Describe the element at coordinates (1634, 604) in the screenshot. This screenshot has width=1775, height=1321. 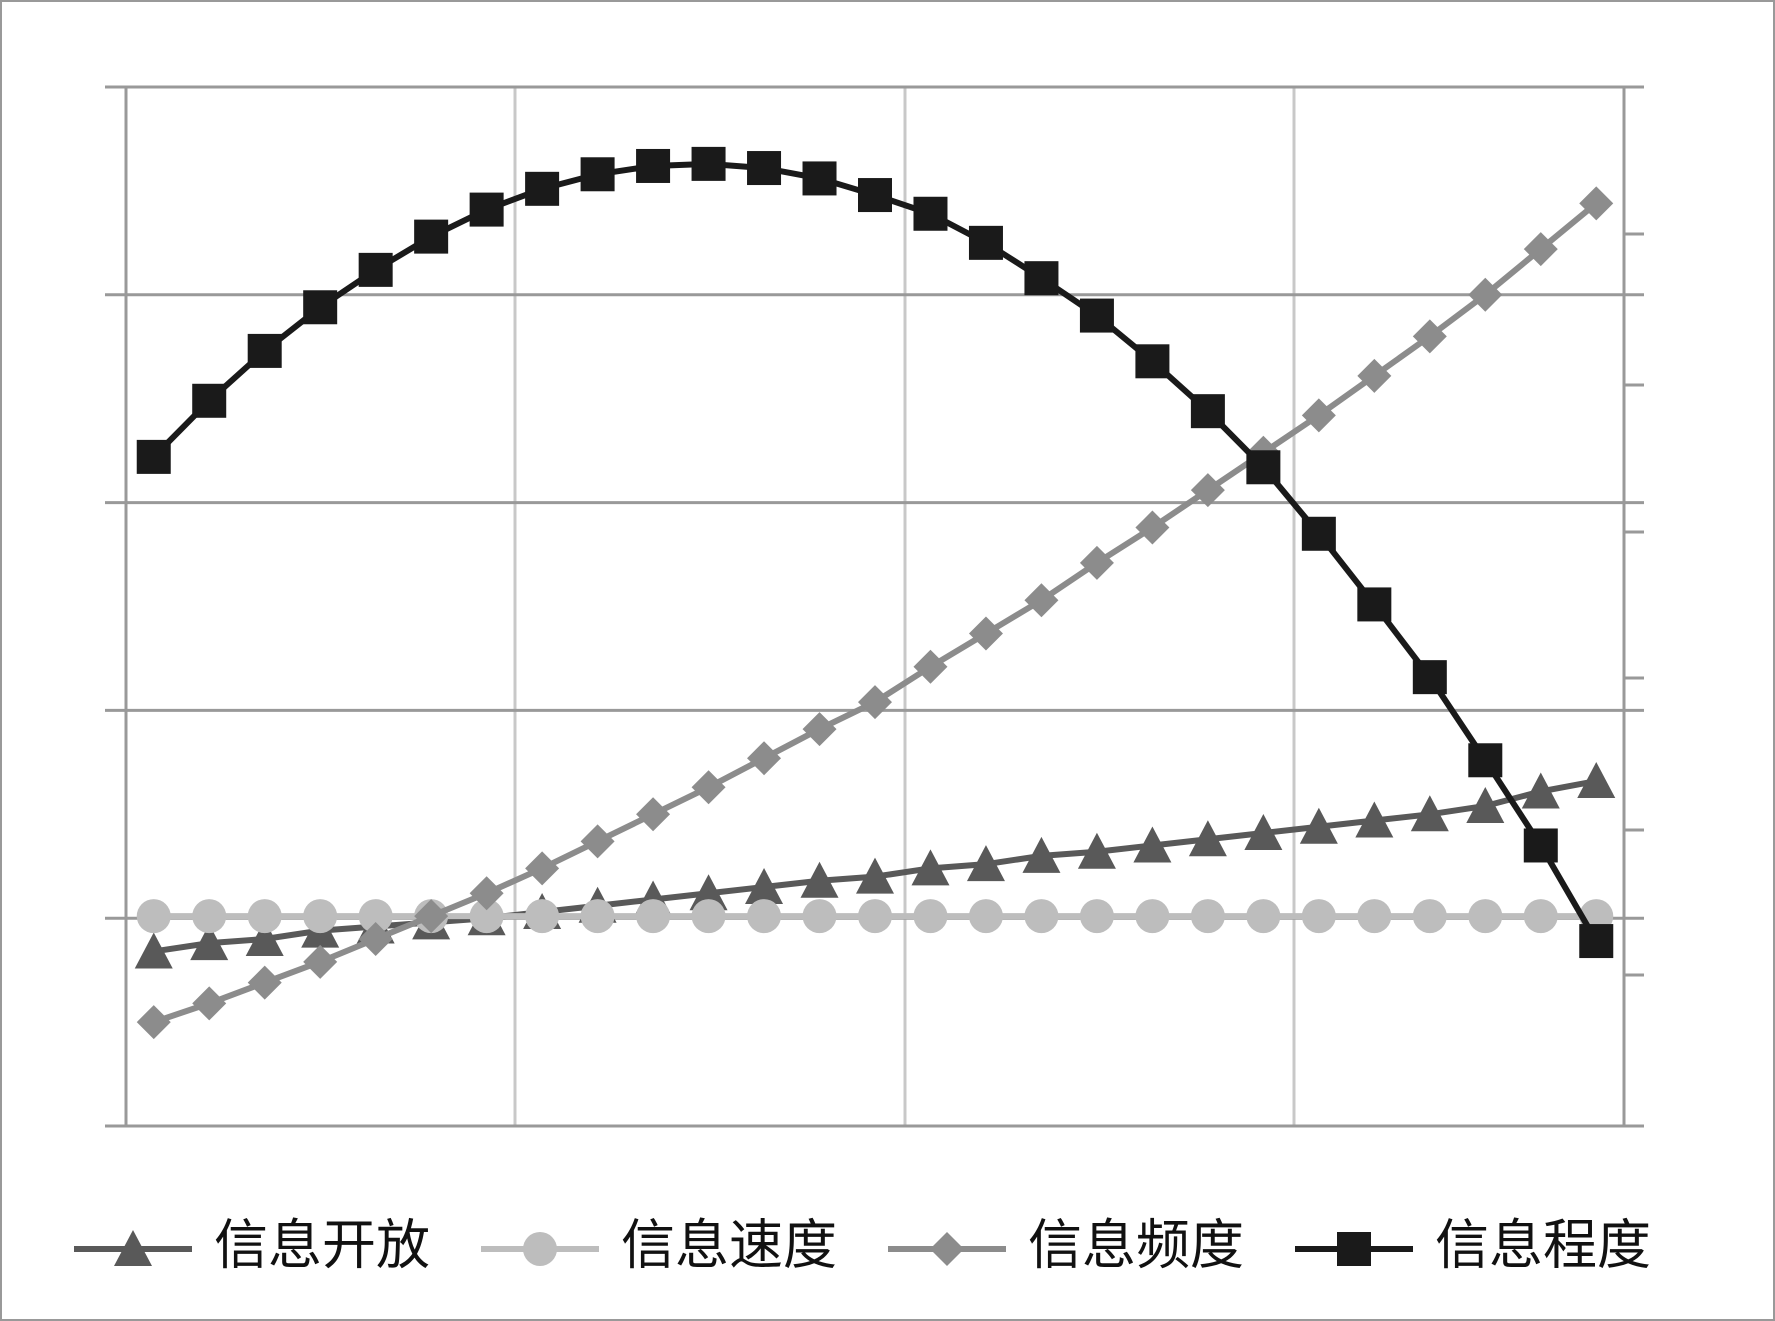
I see `right-axis-ticks` at that location.